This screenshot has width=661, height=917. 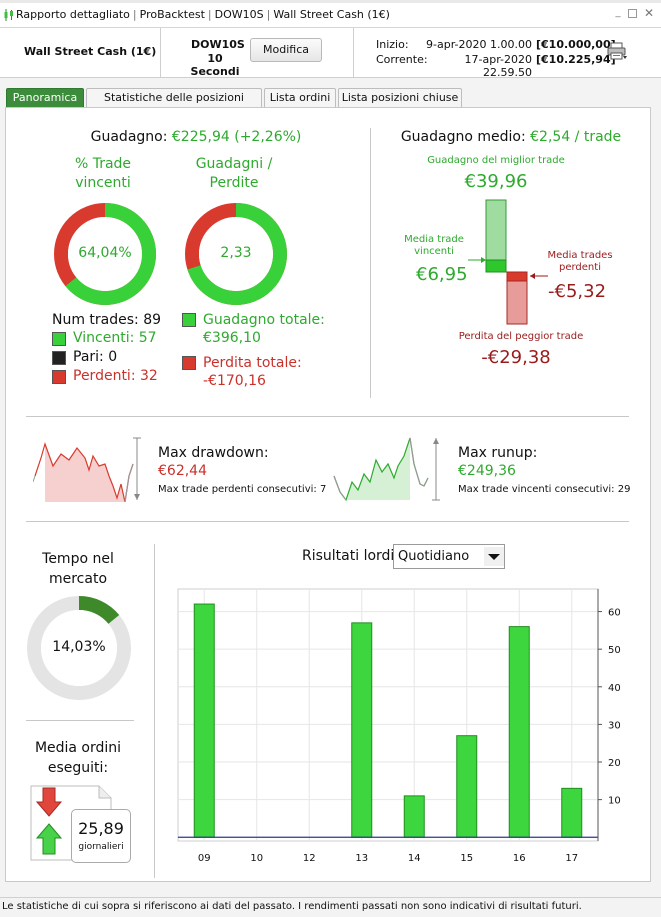 What do you see at coordinates (614, 725) in the screenshot?
I see `y-tick-label: 30` at bounding box center [614, 725].